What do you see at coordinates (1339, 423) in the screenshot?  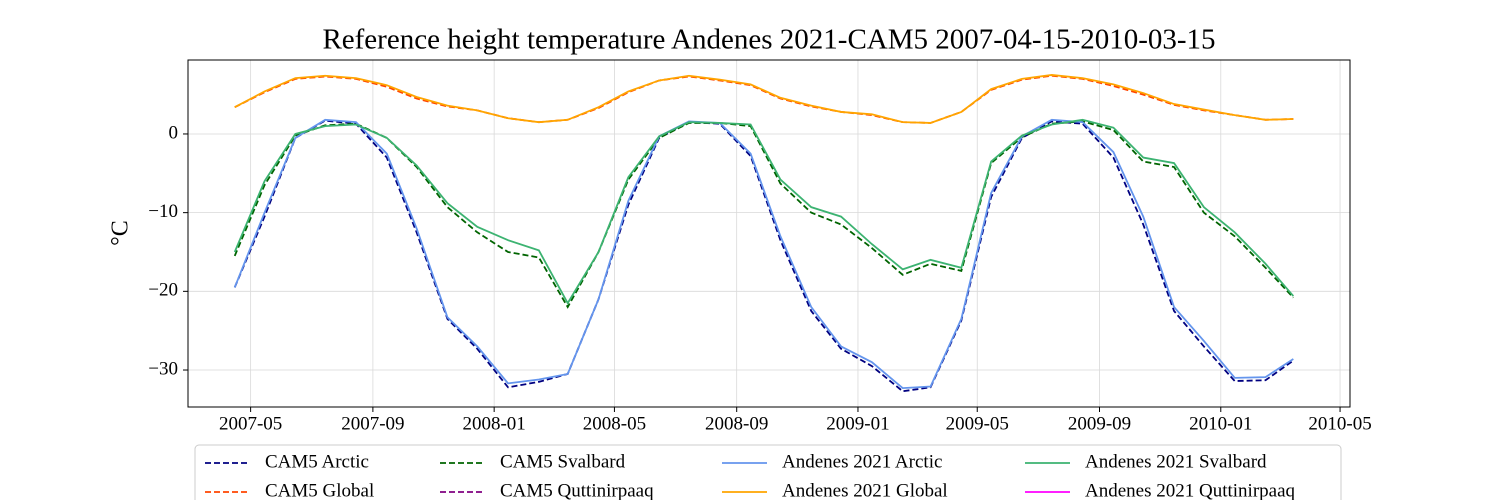 I see `x-tick-label: 2010-05` at bounding box center [1339, 423].